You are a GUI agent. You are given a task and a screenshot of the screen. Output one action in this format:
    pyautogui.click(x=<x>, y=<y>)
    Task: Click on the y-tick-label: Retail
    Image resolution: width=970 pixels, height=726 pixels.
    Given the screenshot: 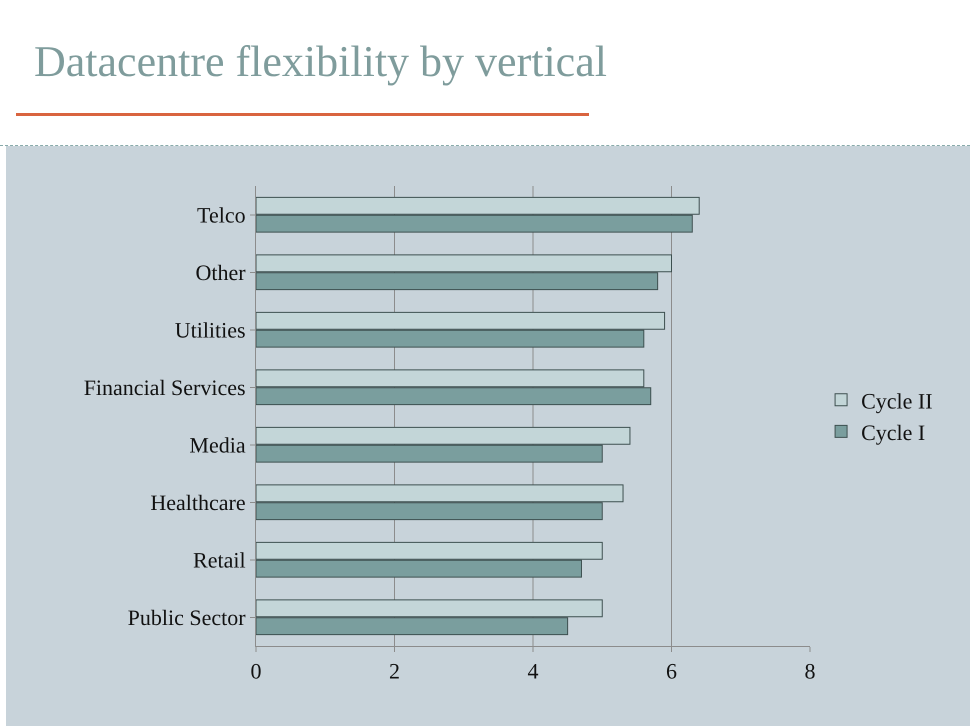 What is the action you would take?
    pyautogui.click(x=219, y=559)
    